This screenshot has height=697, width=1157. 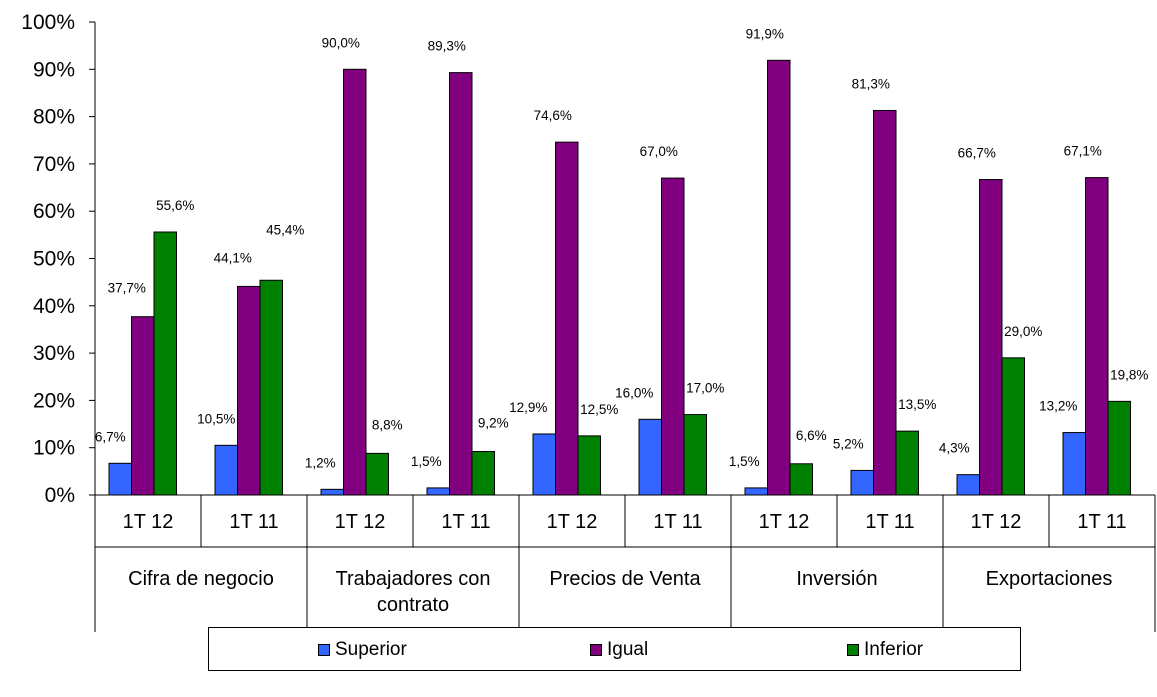 I want to click on data-label-superior: 13,2%, so click(x=1058, y=406).